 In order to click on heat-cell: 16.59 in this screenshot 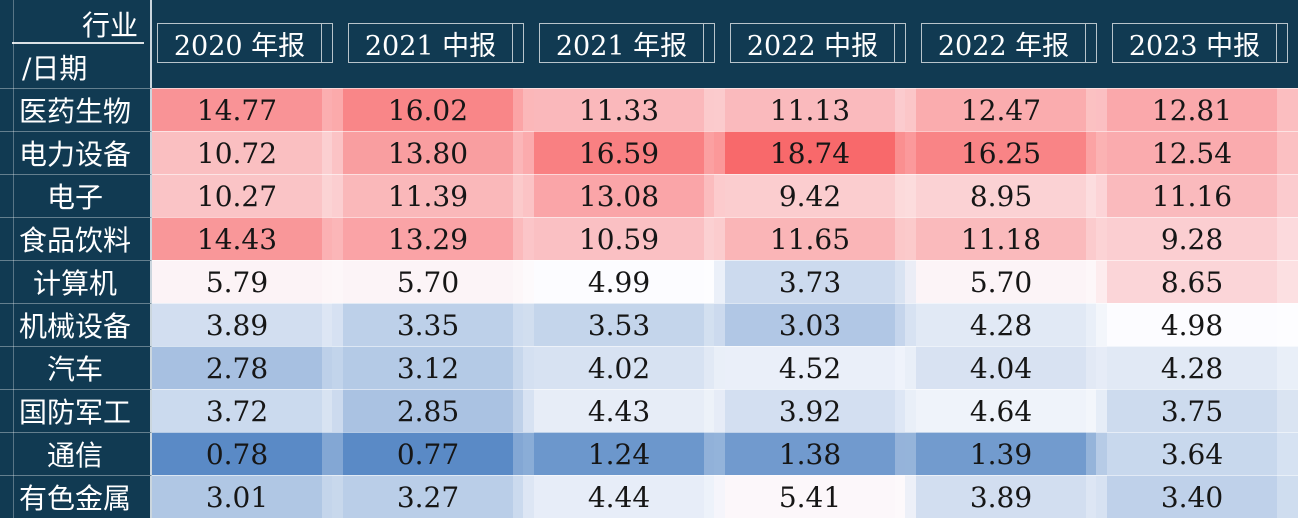, I will do `click(619, 152)`.